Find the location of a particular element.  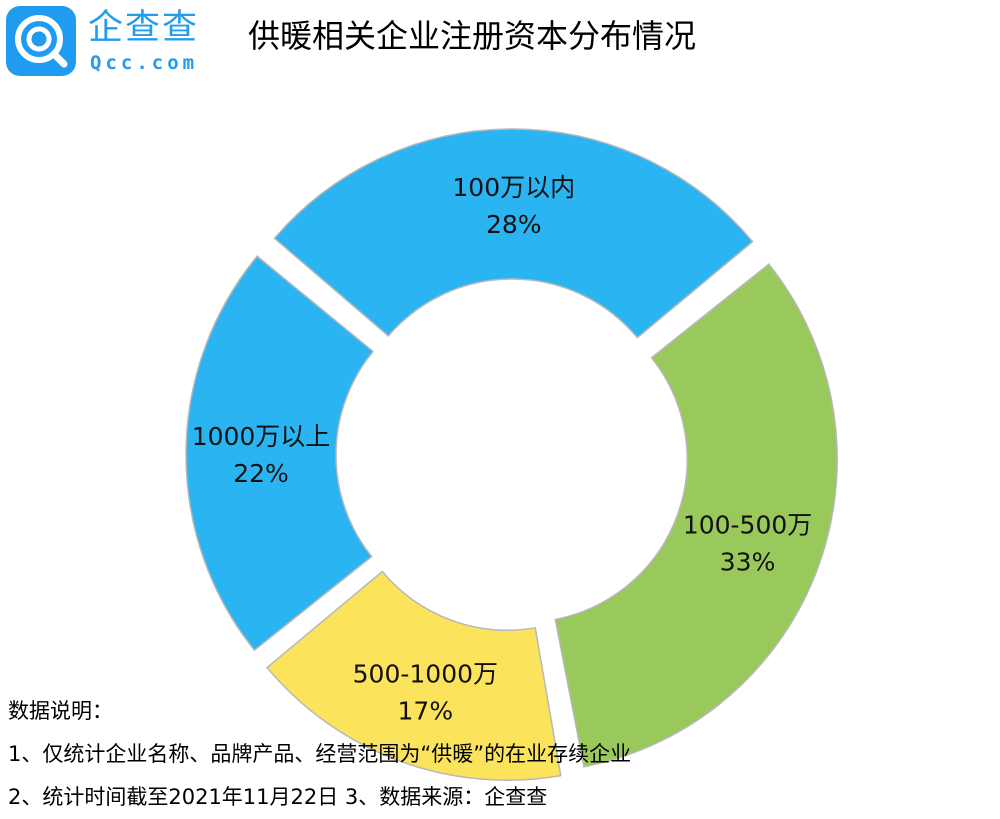

chart-title: 供暖相关企业注册资本分布情况 is located at coordinates (472, 36).